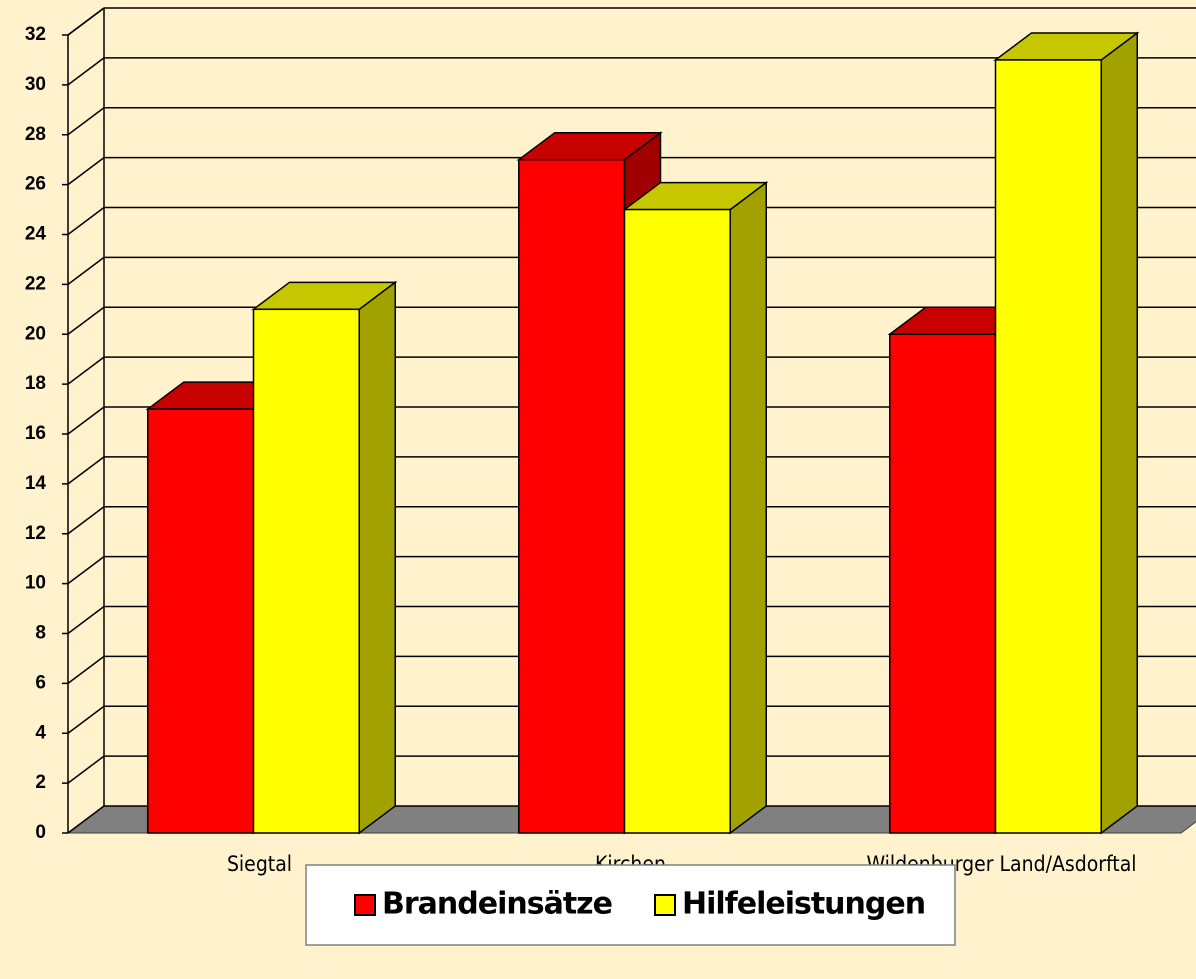  What do you see at coordinates (40, 782) in the screenshot?
I see `y-tick-label: 2` at bounding box center [40, 782].